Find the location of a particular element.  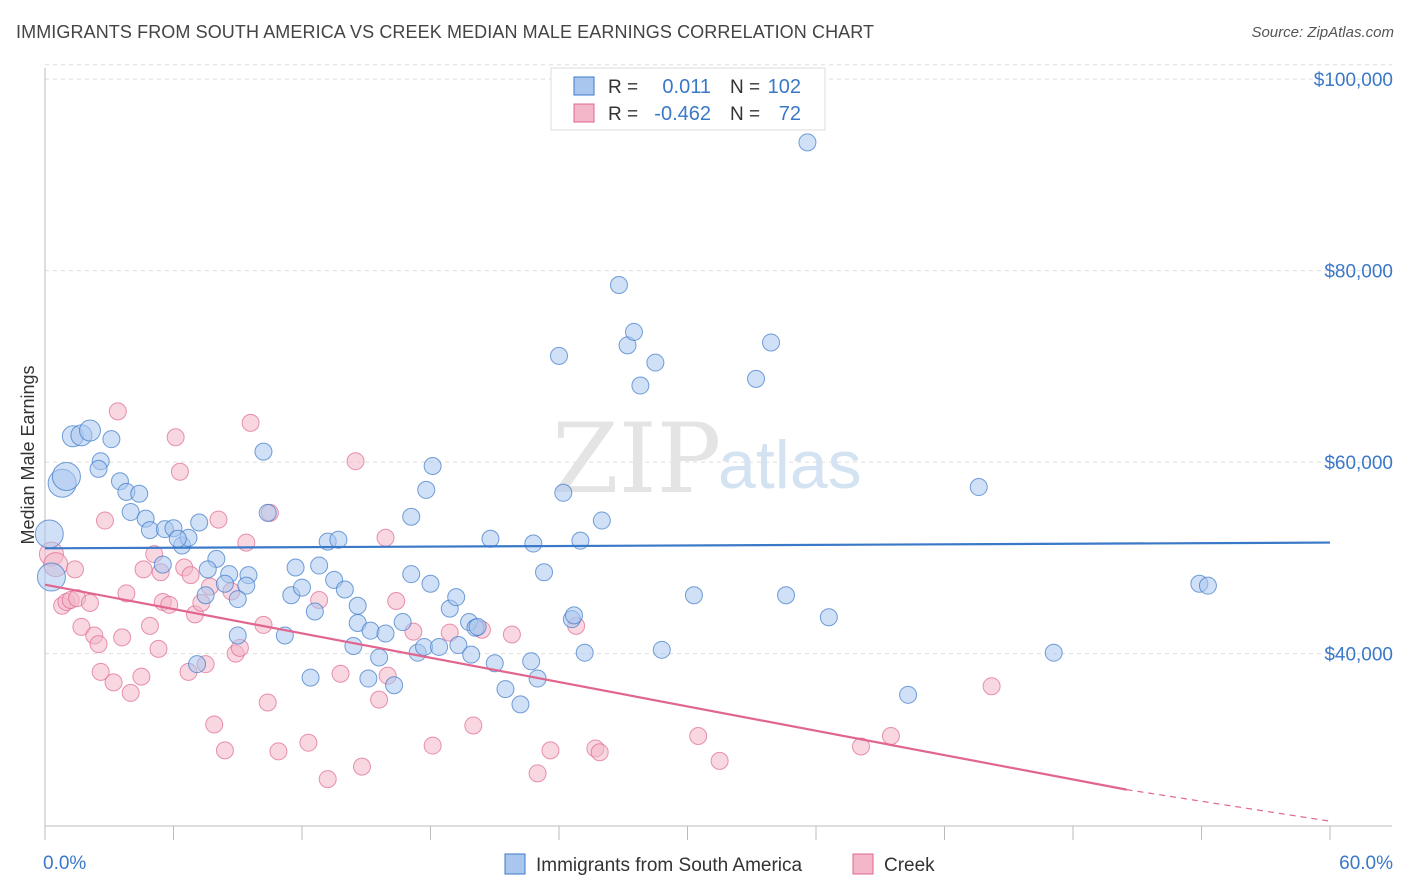

y-tick-labels: $40,000 $60,000 $80,000 $100,000 is located at coordinates (1353, 368).